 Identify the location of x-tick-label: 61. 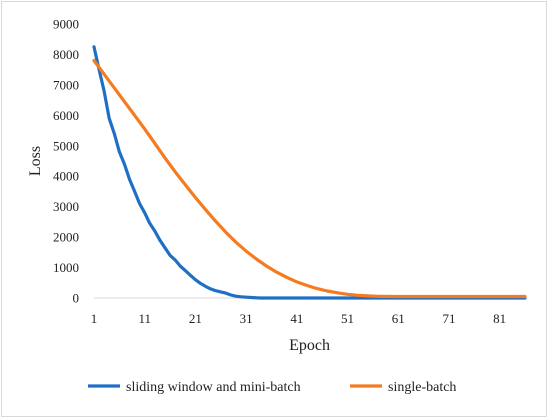
(398, 318).